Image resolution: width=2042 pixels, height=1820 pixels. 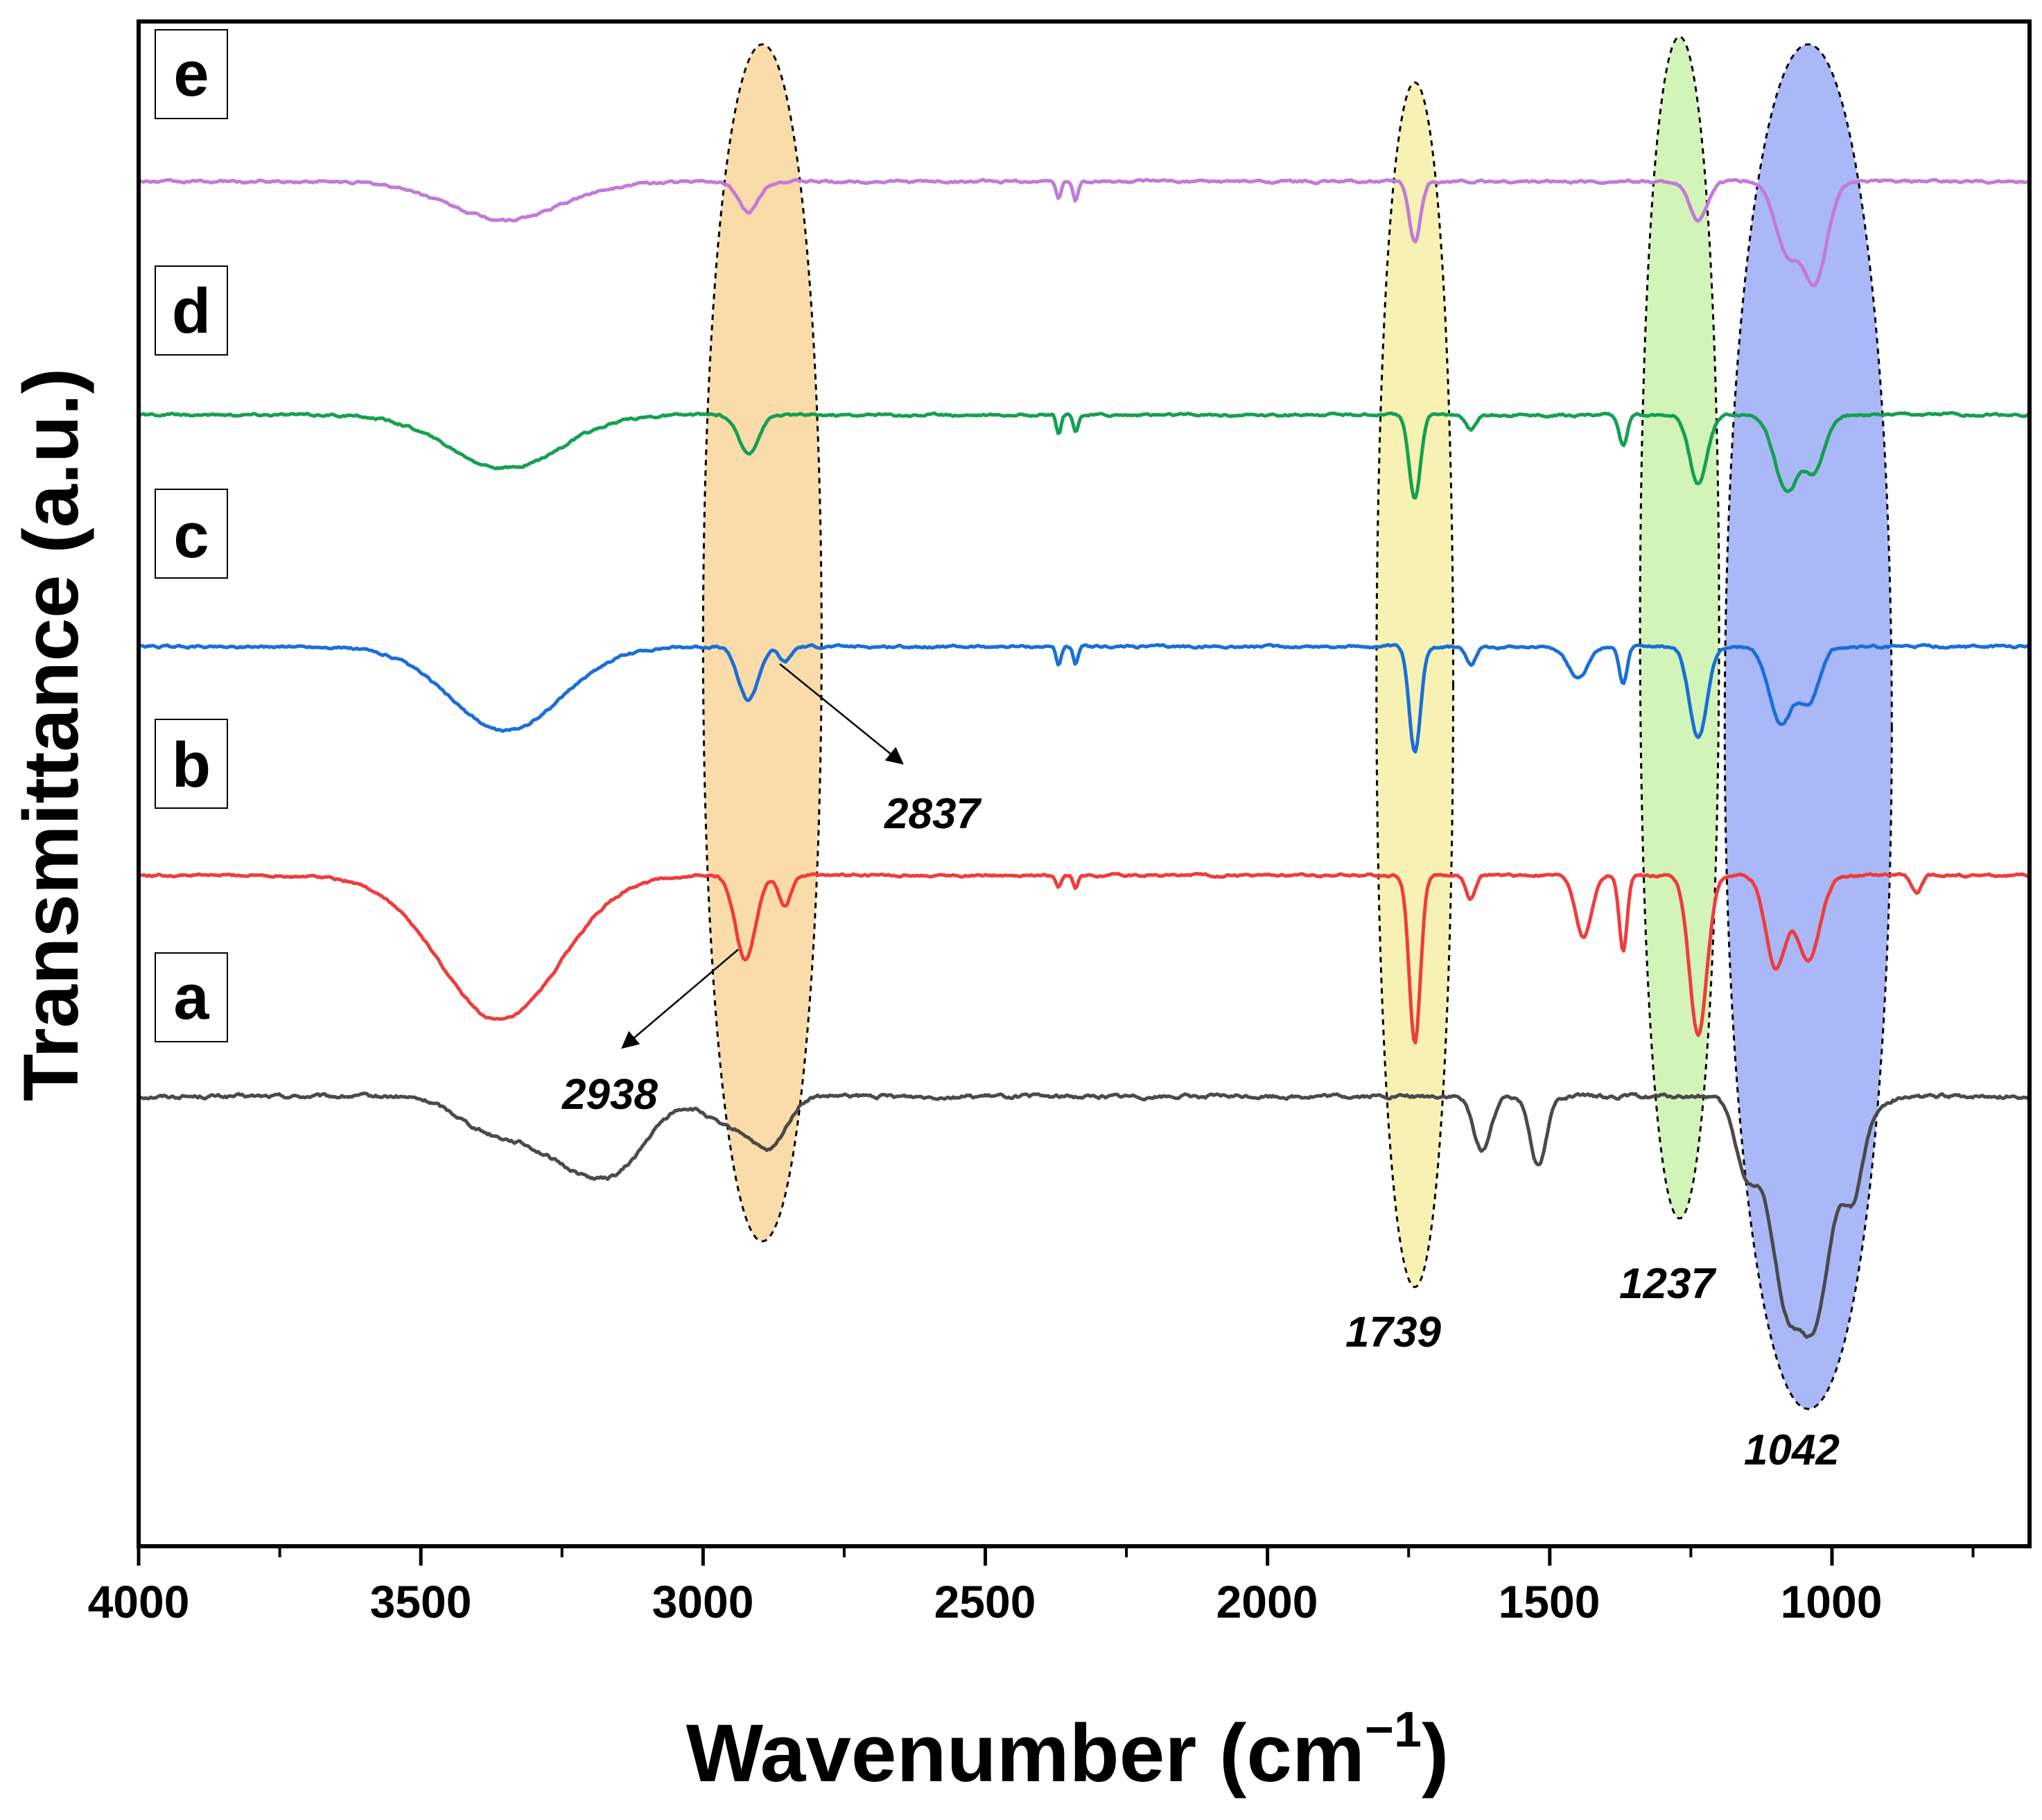 I want to click on trace-label-box-e, so click(x=192, y=74).